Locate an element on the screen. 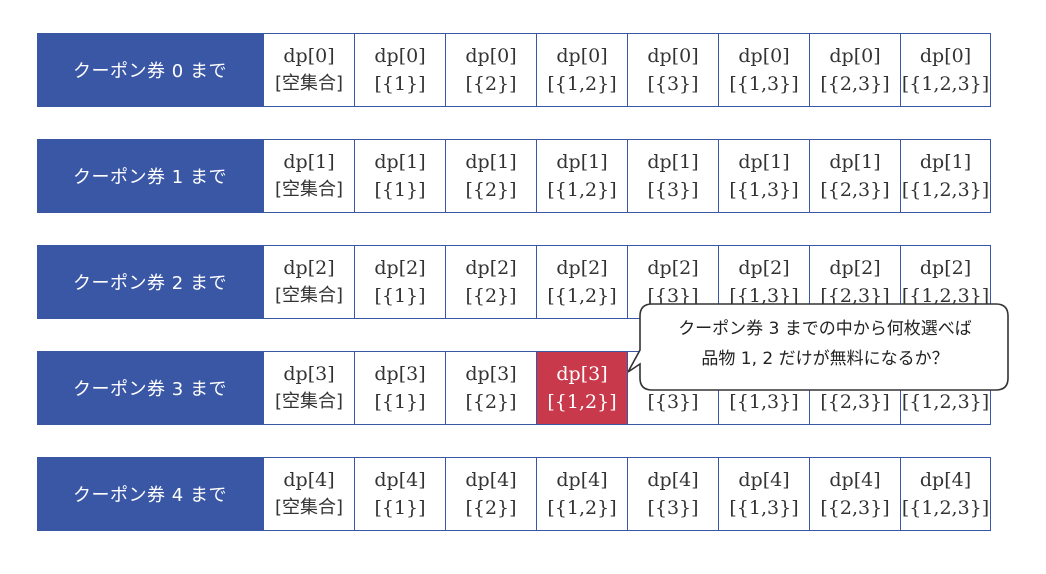  dp-cell: dp[1] [{3}] is located at coordinates (672, 176).